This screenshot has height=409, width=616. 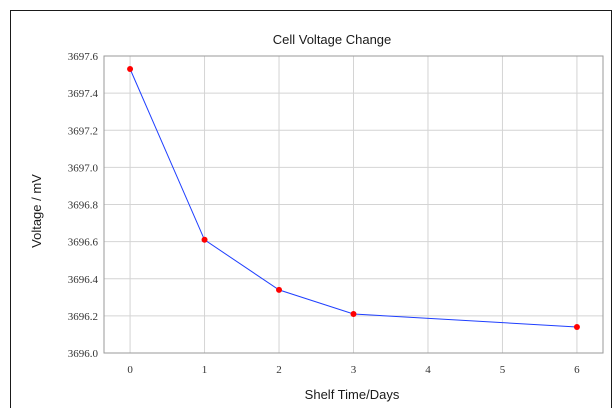 I want to click on y-tick-label: 3696.8, so click(x=83, y=206).